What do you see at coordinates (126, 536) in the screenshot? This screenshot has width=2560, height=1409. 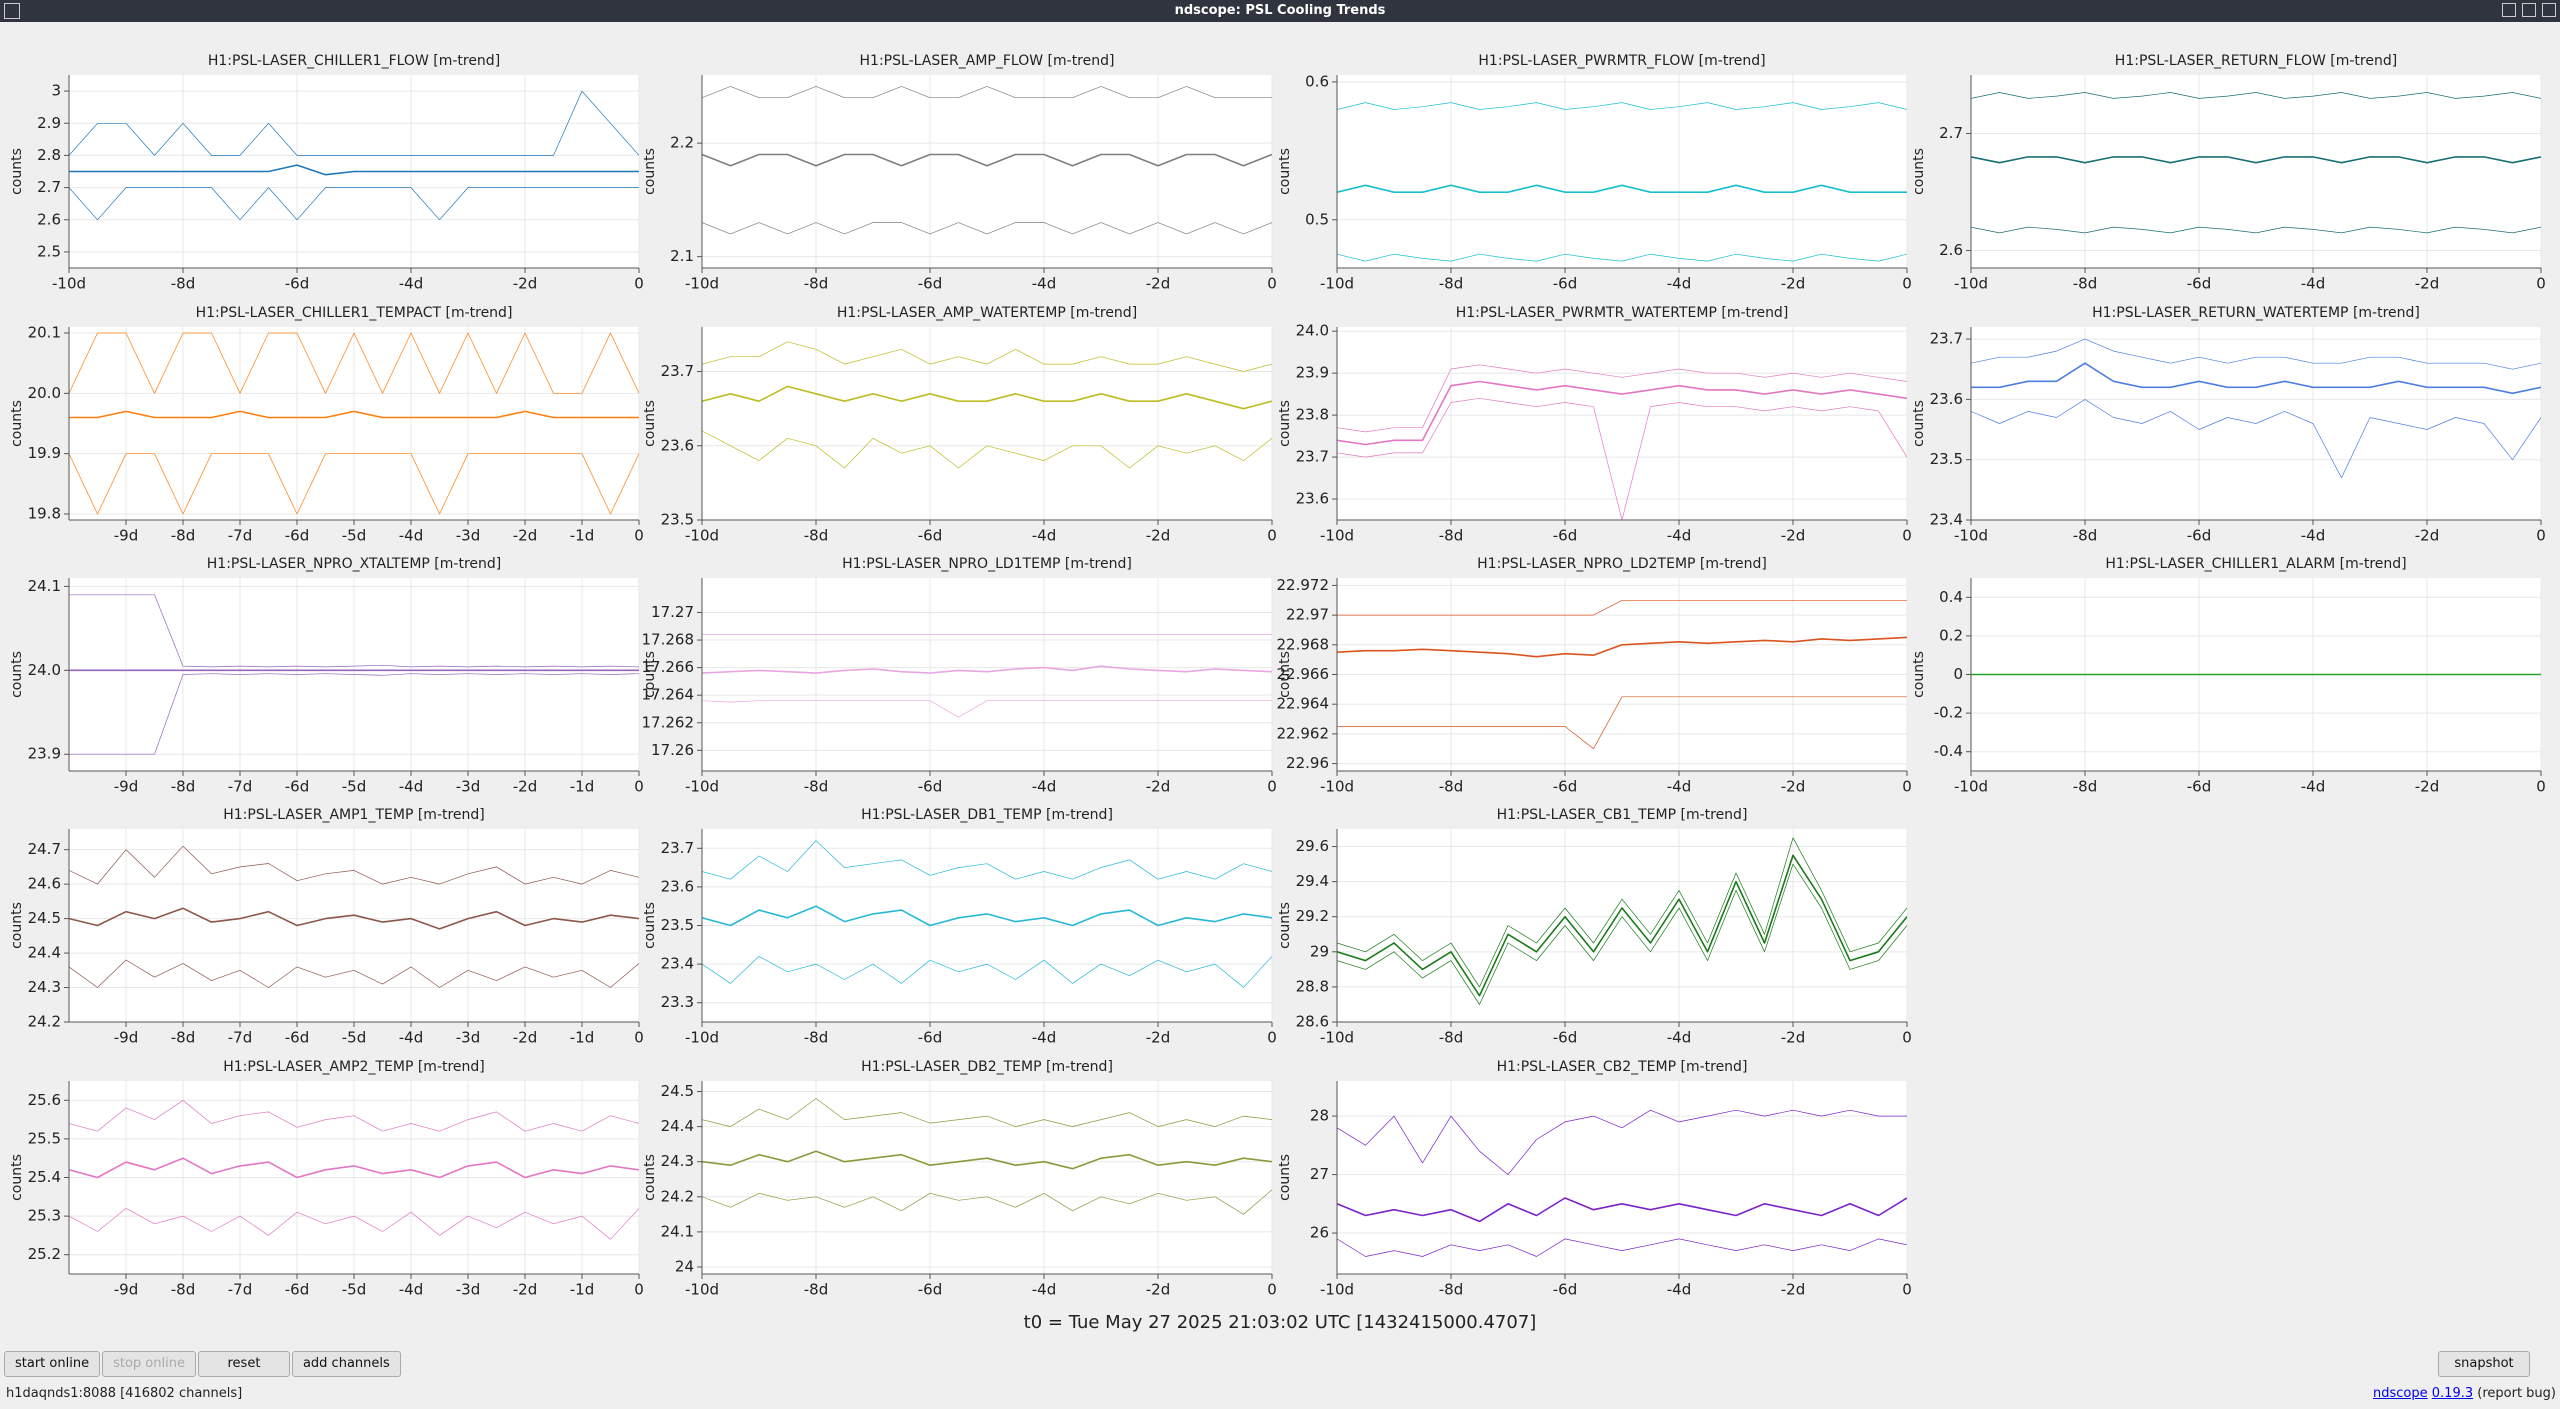 I see `x-tick-label: -9d` at bounding box center [126, 536].